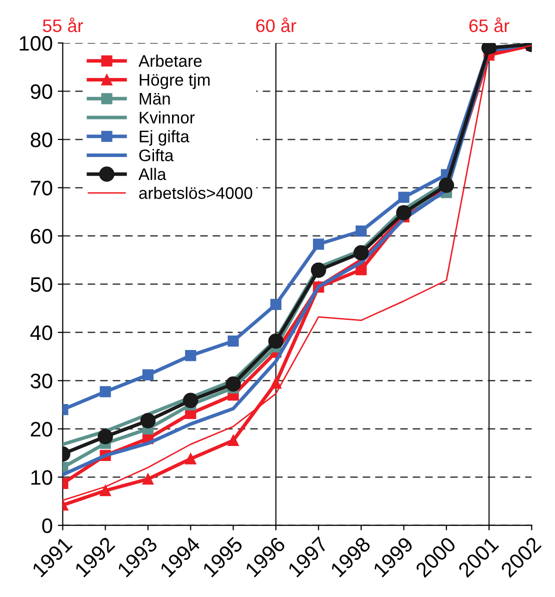  Describe the element at coordinates (195, 192) in the screenshot. I see `legend-label: arbetslös>4000` at that location.